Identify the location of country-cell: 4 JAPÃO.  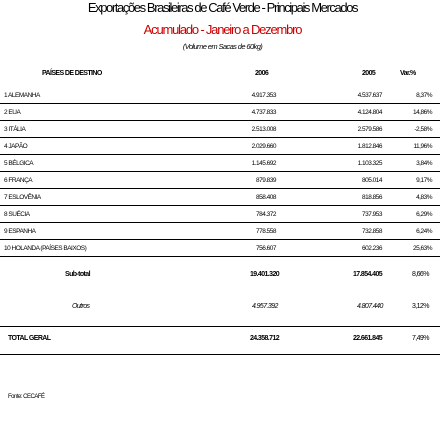
(84, 146).